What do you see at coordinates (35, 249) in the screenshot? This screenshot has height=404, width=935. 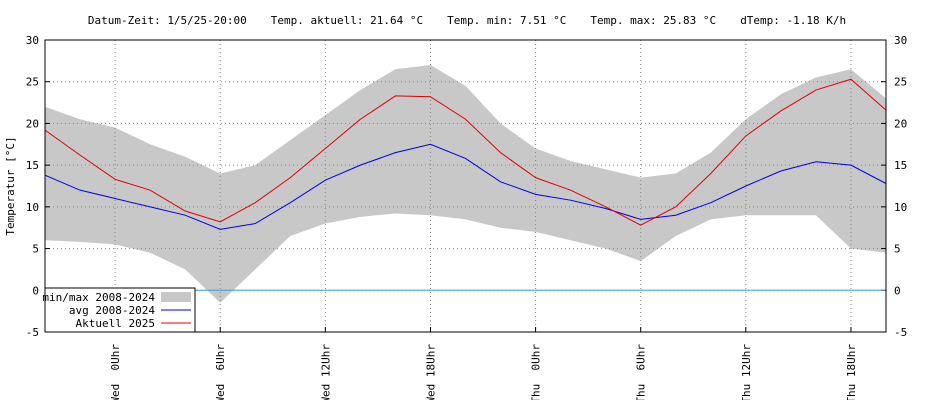 I see `y-tick-label: 5` at bounding box center [35, 249].